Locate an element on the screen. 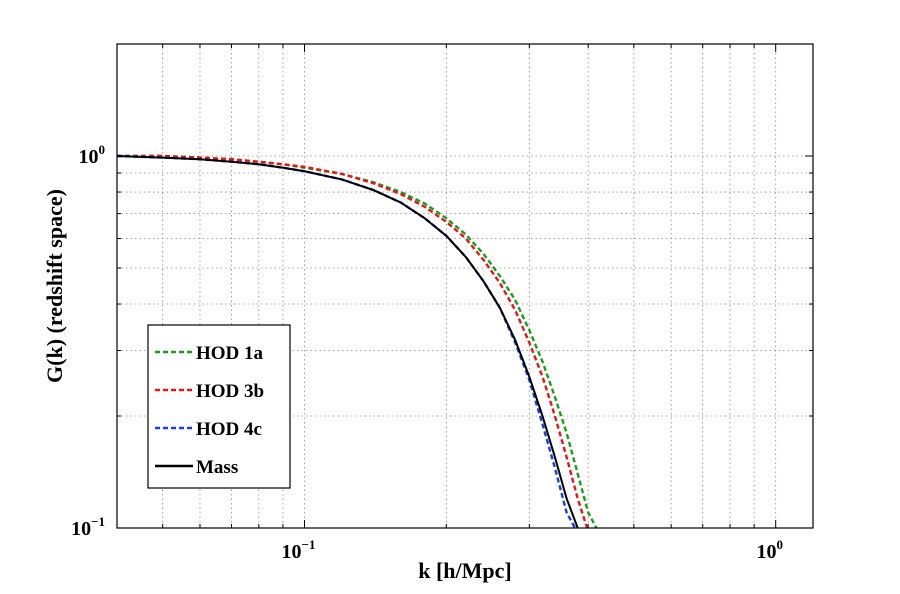 The height and width of the screenshot is (594, 900). legend: HOD 1a HOD 3b HOD 4c Mass is located at coordinates (219, 406).